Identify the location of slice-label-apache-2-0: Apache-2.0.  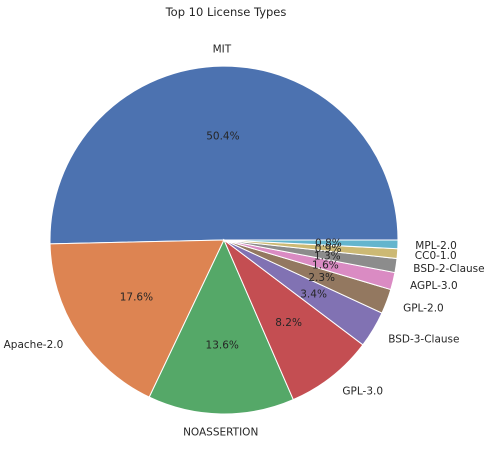
(34, 345).